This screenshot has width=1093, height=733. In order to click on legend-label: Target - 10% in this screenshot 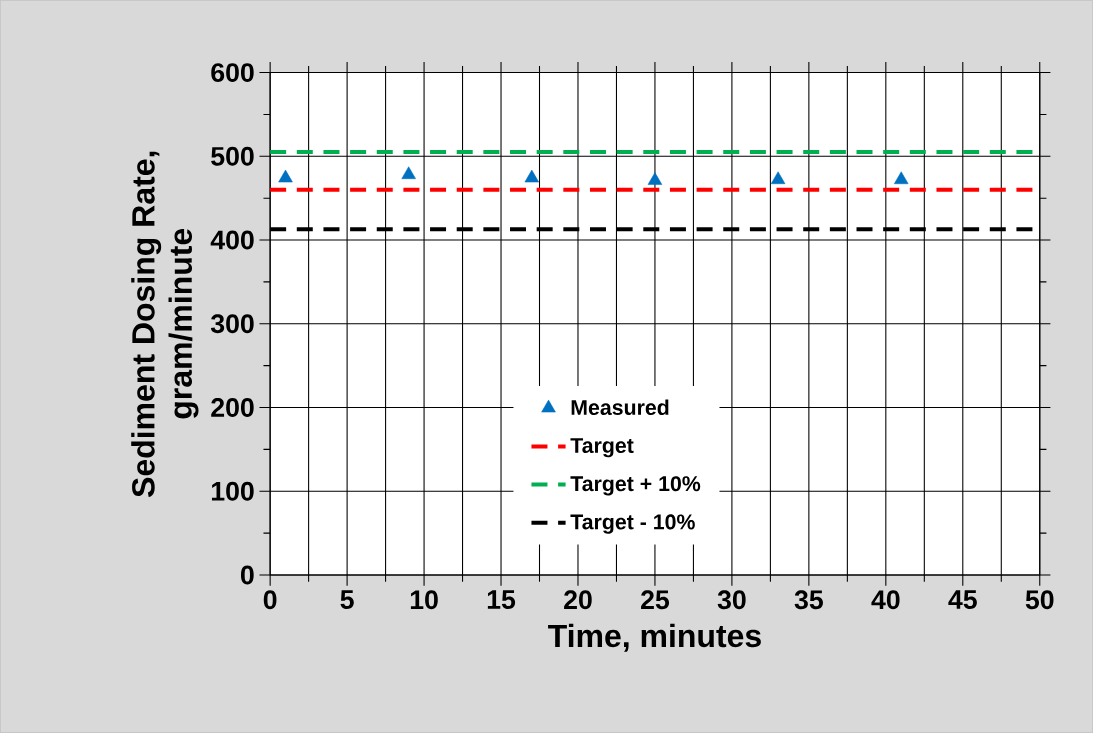, I will do `click(632, 524)`.